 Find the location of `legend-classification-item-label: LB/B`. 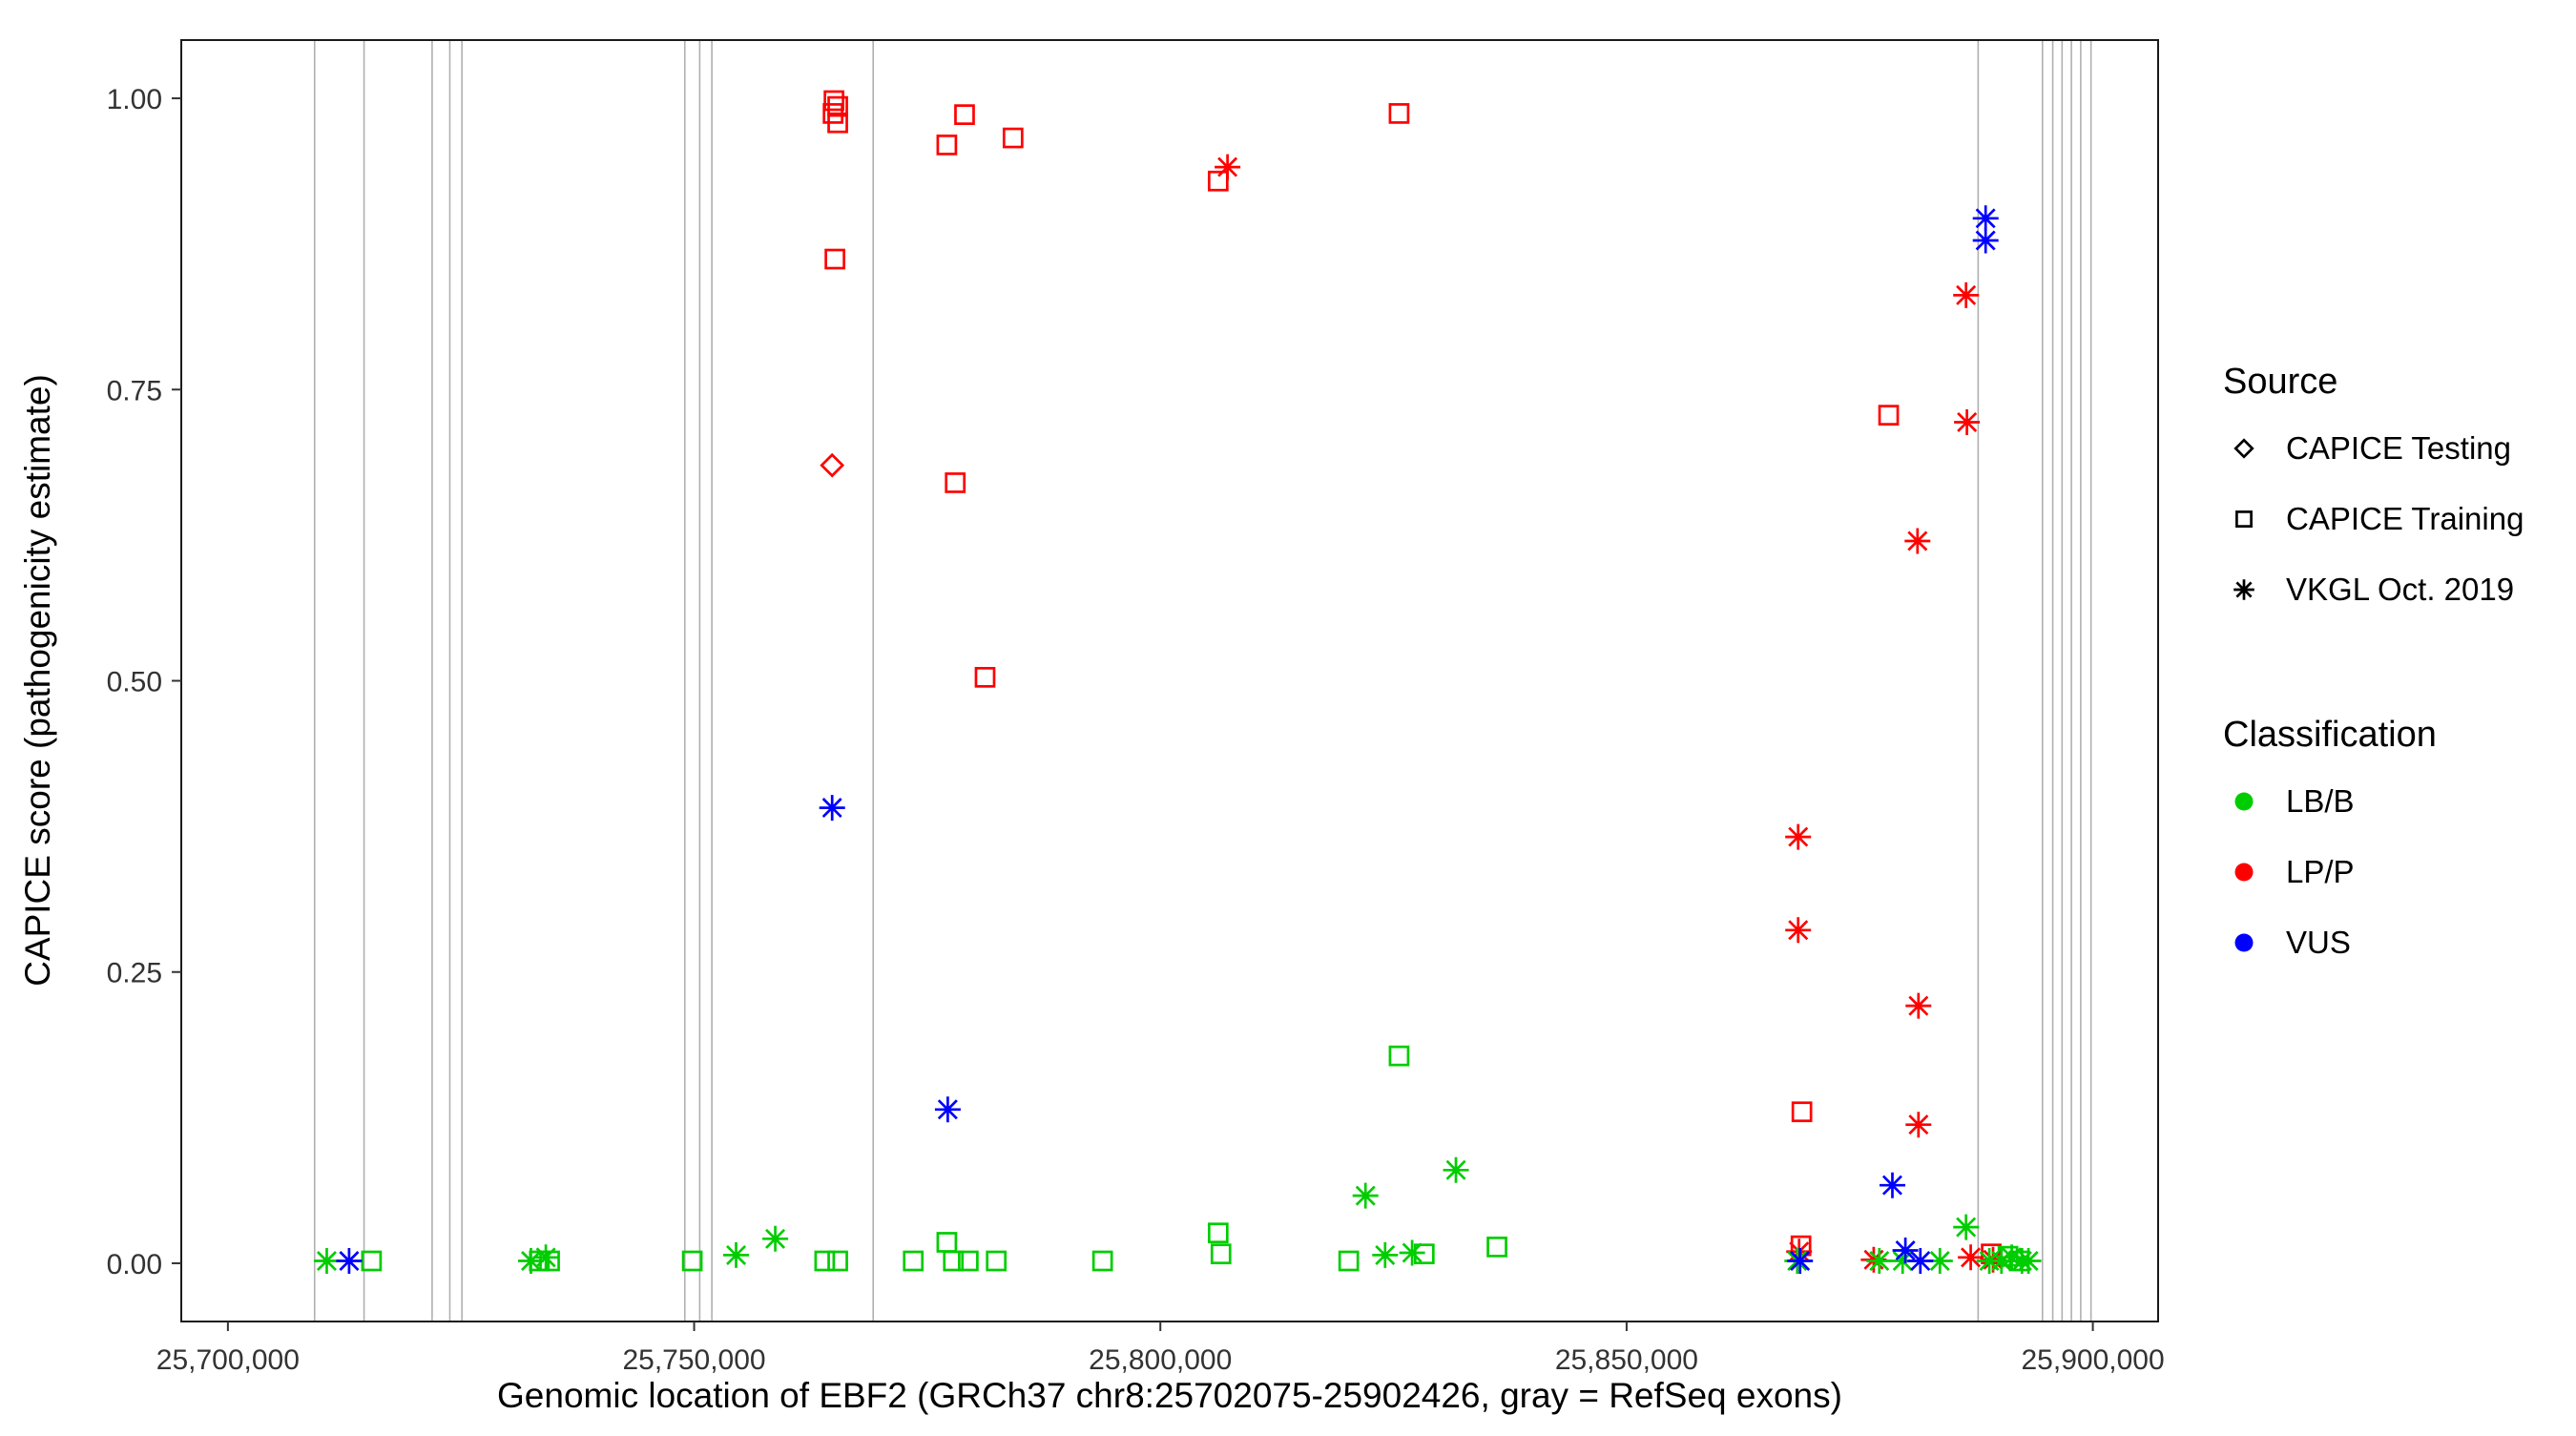

legend-classification-item-label: LB/B is located at coordinates (2320, 801).